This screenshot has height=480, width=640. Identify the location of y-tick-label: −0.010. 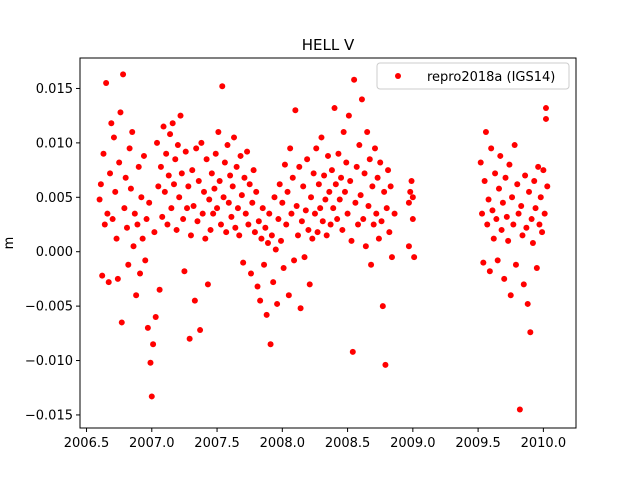
(49, 361).